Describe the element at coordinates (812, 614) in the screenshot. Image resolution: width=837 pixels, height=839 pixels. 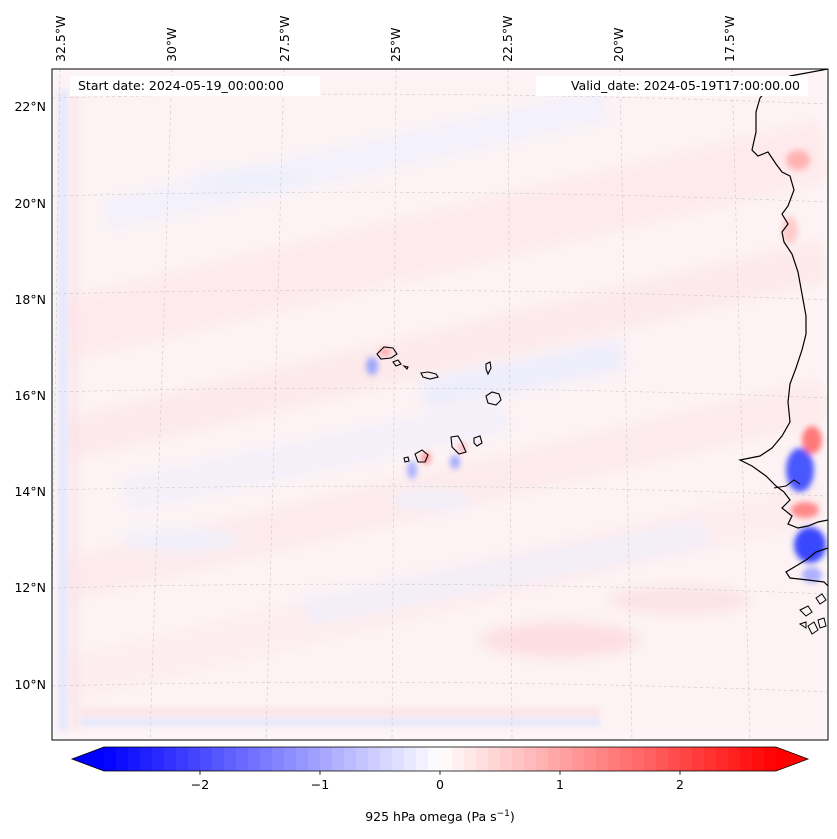
I see `bijagos-islands` at that location.